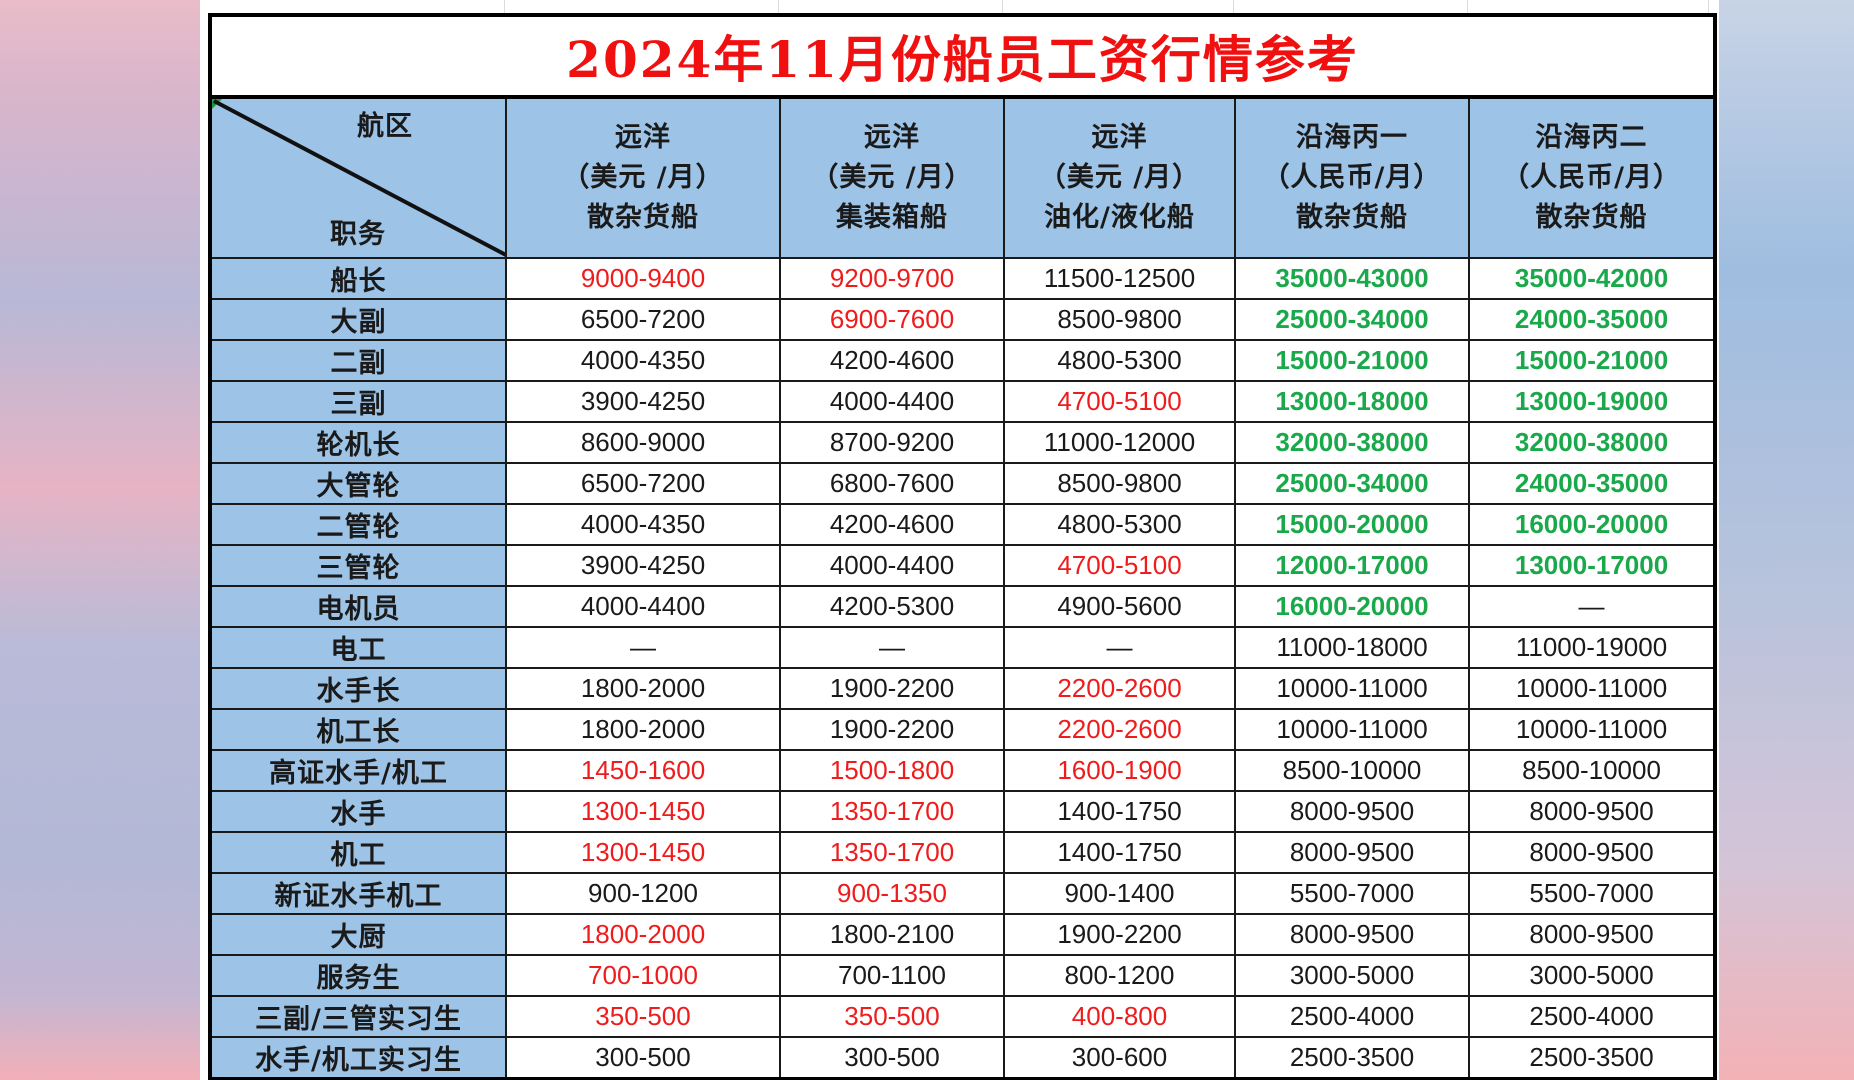 This screenshot has width=1854, height=1080. Describe the element at coordinates (1119, 770) in the screenshot. I see `salary-cell: 1600-1900` at that location.